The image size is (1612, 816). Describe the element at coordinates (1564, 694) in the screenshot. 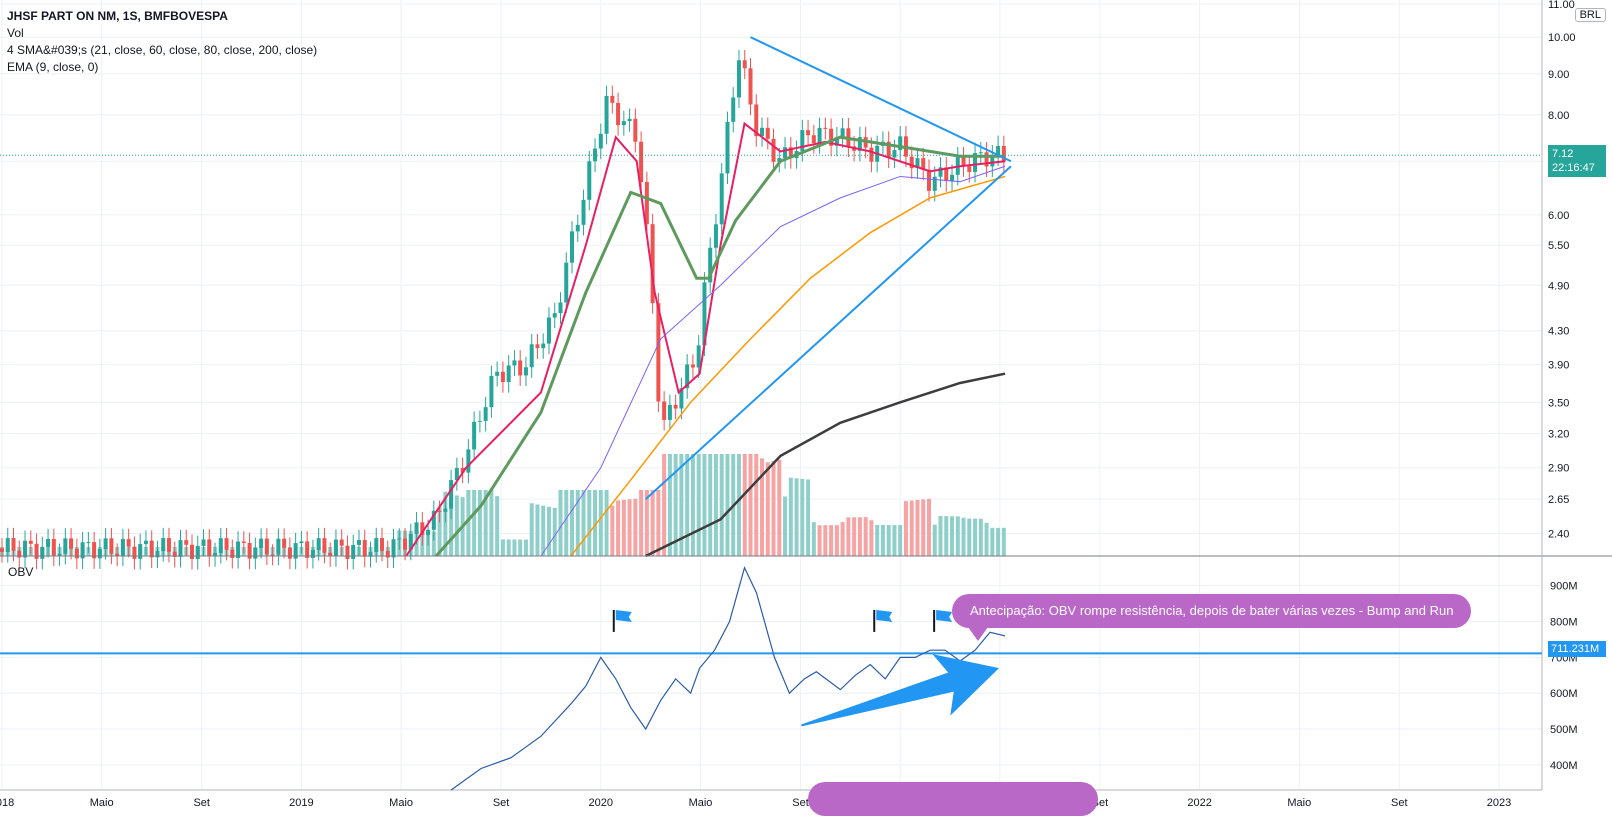

I see `obv-tick-label: 600M` at that location.